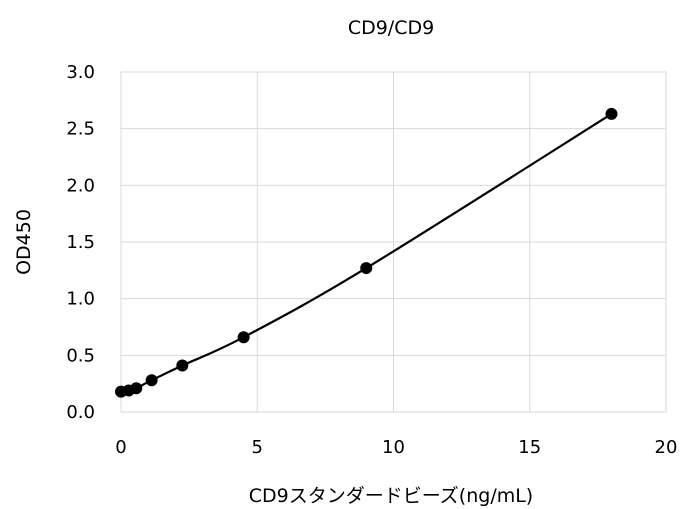 The height and width of the screenshot is (509, 682). I want to click on x-axis-label: CD9スタンダードビーズ(ng/mL), so click(391, 496).